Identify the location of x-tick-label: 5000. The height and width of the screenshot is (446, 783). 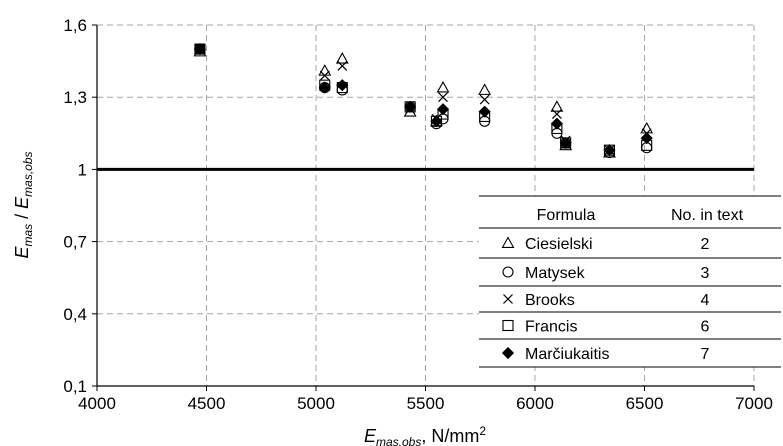
(316, 403).